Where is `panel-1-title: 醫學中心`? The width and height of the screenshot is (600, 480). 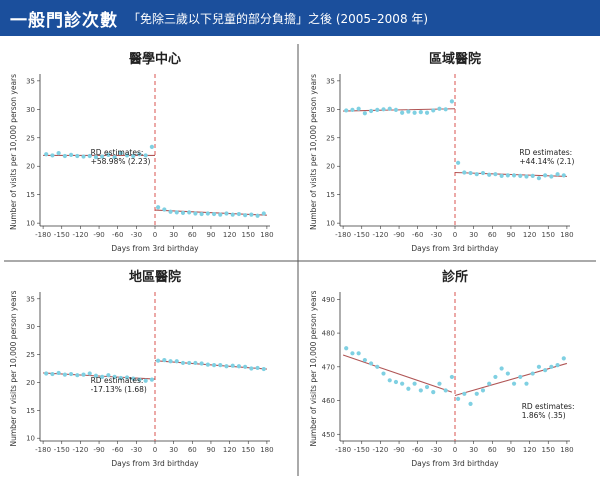 panel-1-title: 醫學中心 is located at coordinates (155, 59).